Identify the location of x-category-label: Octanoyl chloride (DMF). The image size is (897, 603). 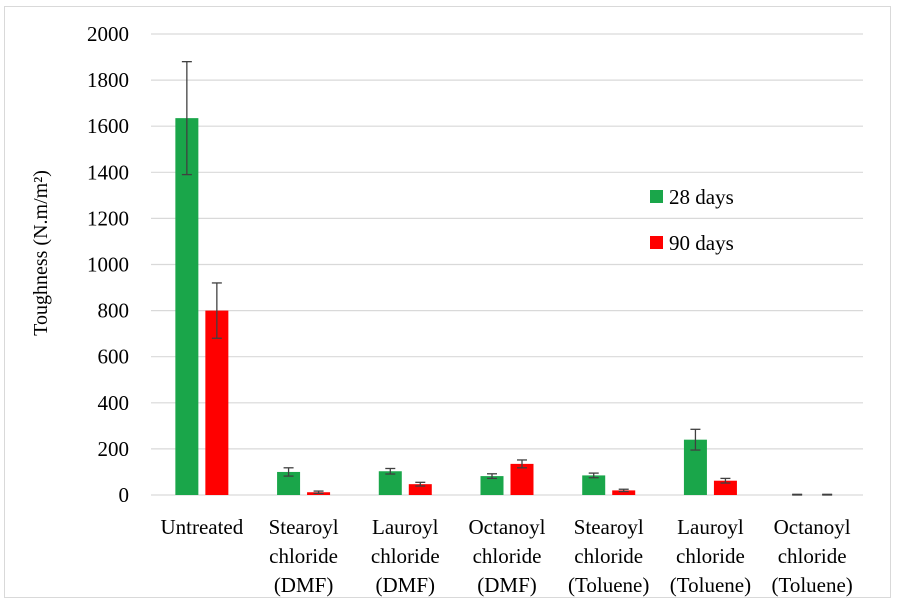
(507, 556).